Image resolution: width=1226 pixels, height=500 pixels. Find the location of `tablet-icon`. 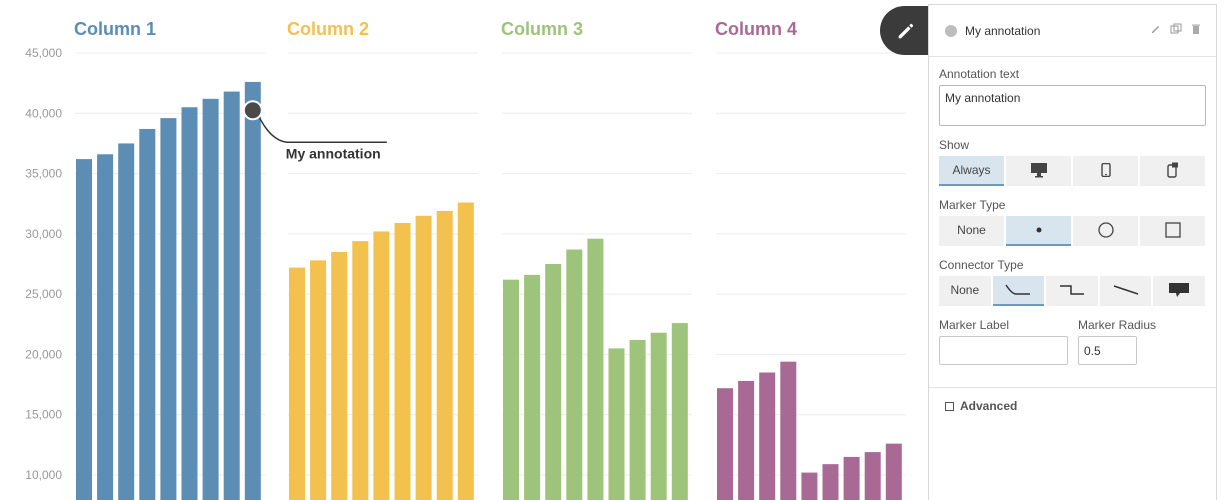

tablet-icon is located at coordinates (1172, 170).